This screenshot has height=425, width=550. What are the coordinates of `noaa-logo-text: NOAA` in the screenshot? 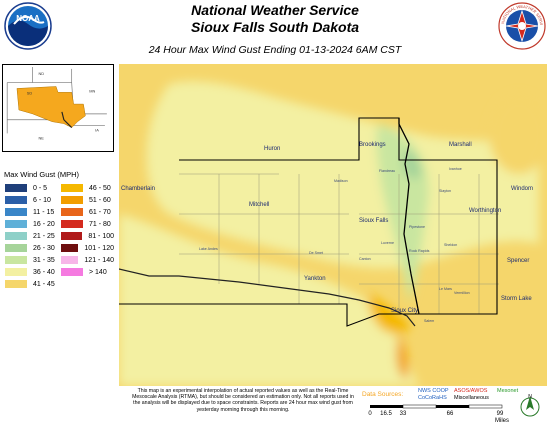 It's located at (28, 18).